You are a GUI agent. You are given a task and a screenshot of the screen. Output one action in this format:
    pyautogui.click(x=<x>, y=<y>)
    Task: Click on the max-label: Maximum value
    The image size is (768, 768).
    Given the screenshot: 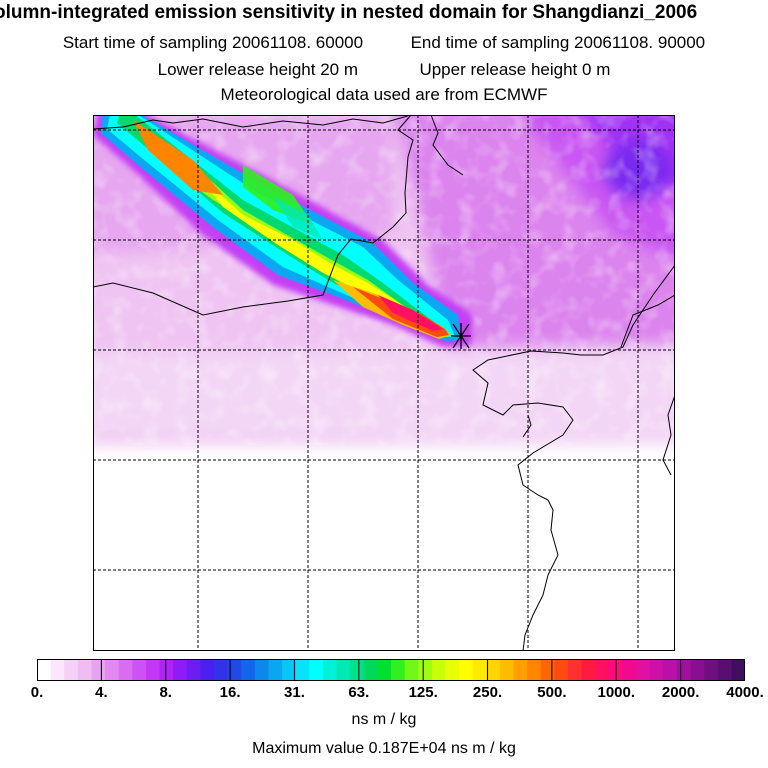 What is the action you would take?
    pyautogui.click(x=308, y=748)
    